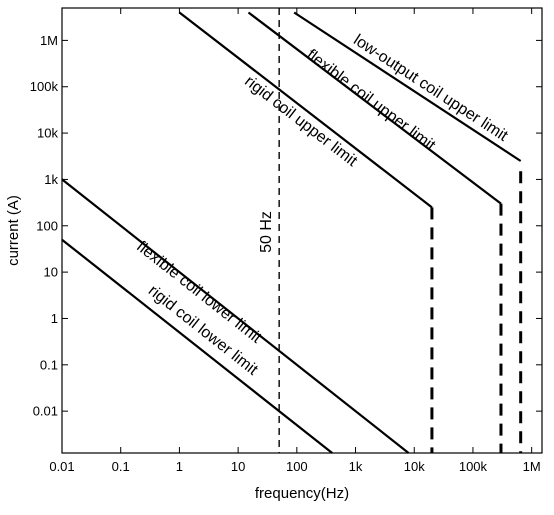  Describe the element at coordinates (356, 466) in the screenshot. I see `x-tick-label: 1k` at that location.